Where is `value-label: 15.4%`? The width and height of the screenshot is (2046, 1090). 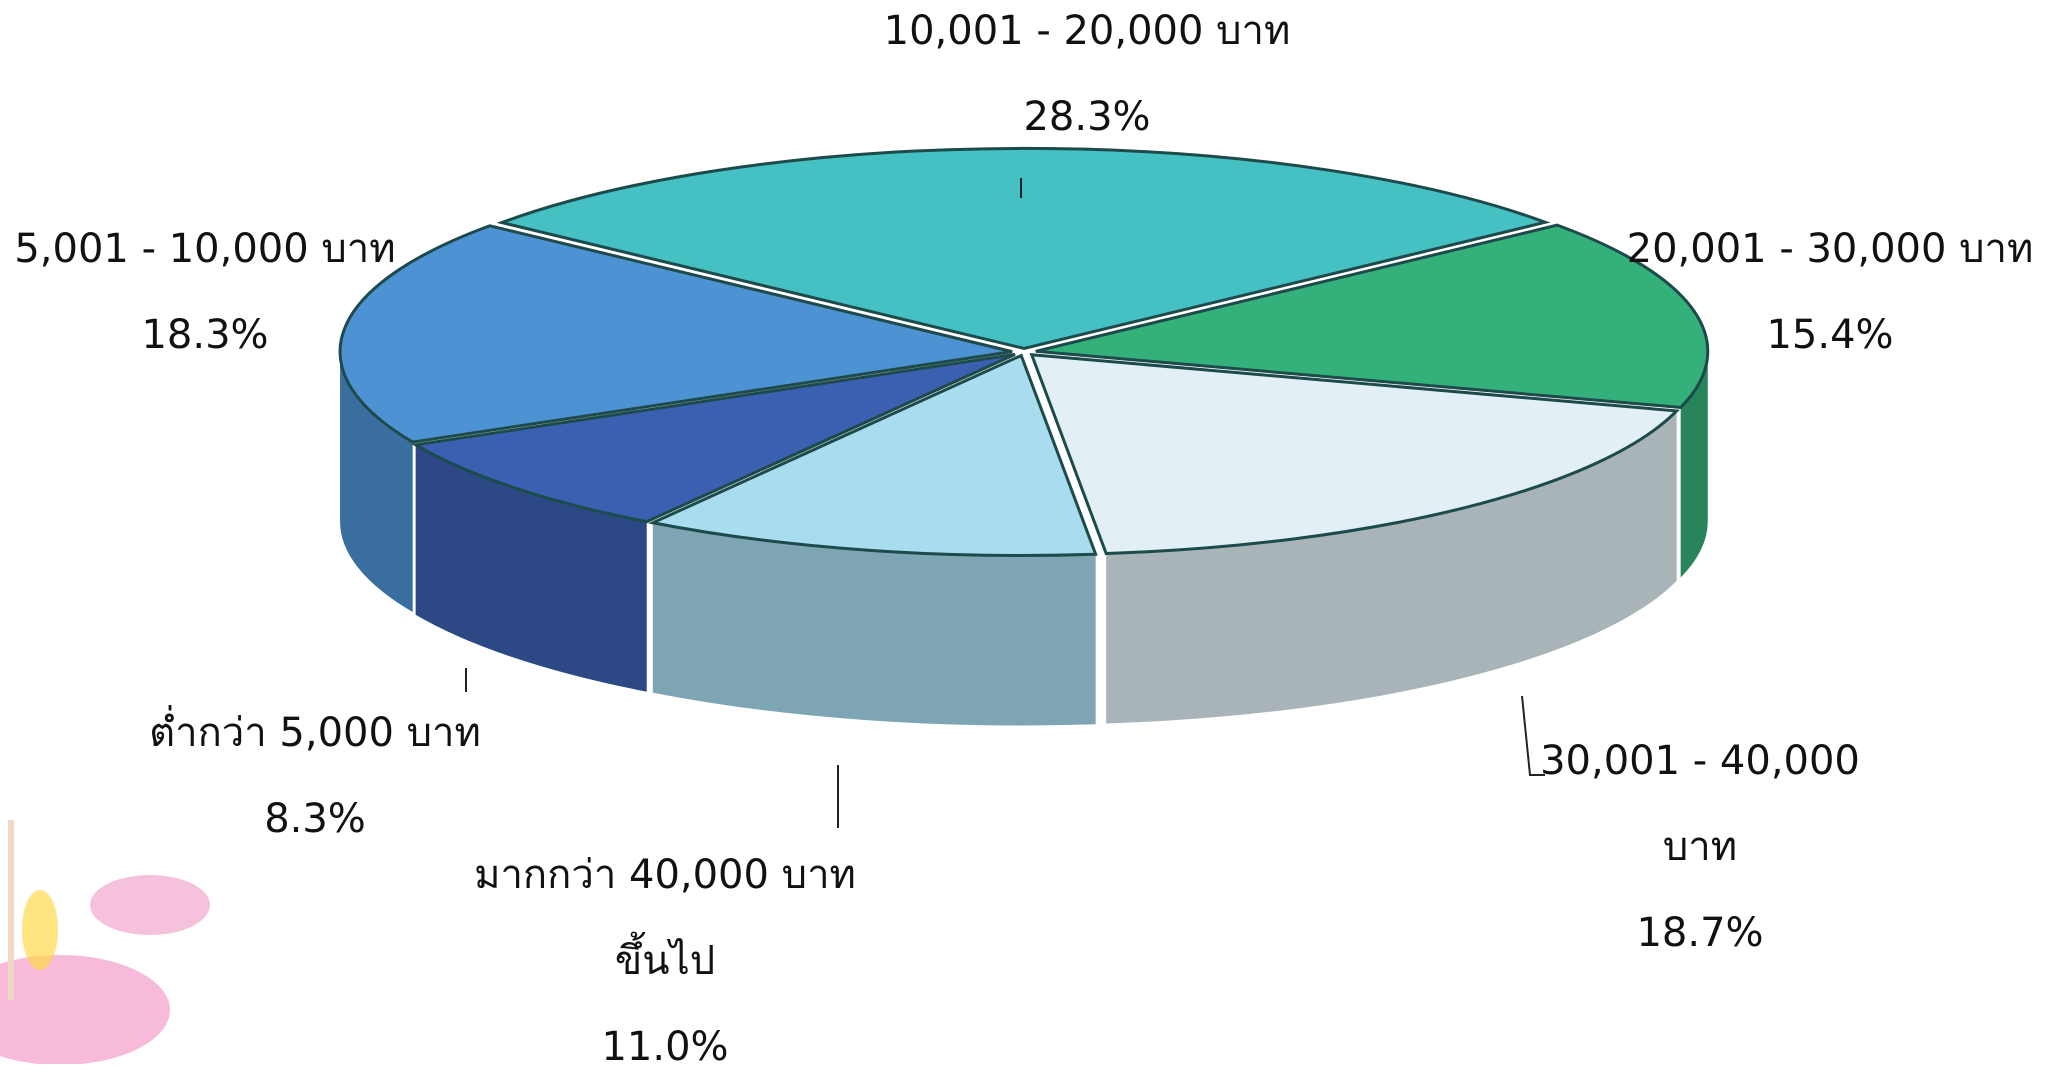 value-label: 15.4% is located at coordinates (1830, 335).